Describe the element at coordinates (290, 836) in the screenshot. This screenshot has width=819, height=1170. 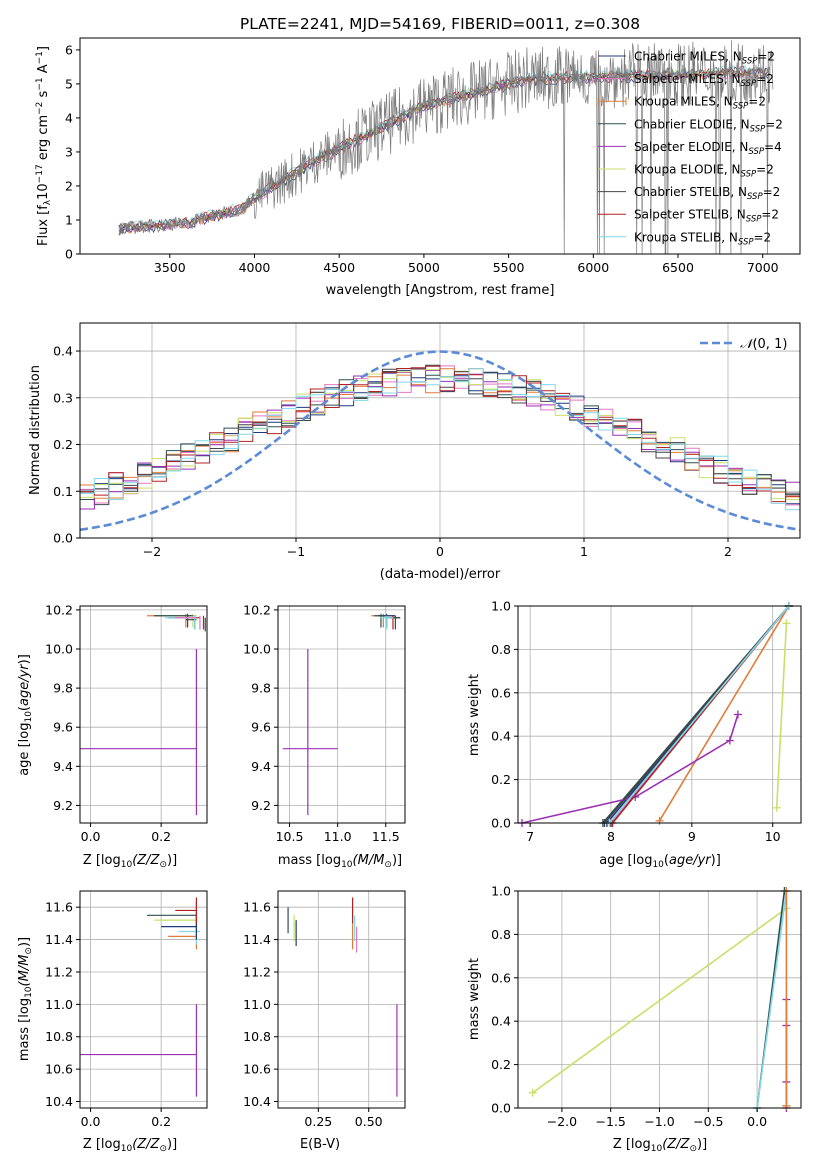
I see `xtick-label: 10.5` at that location.